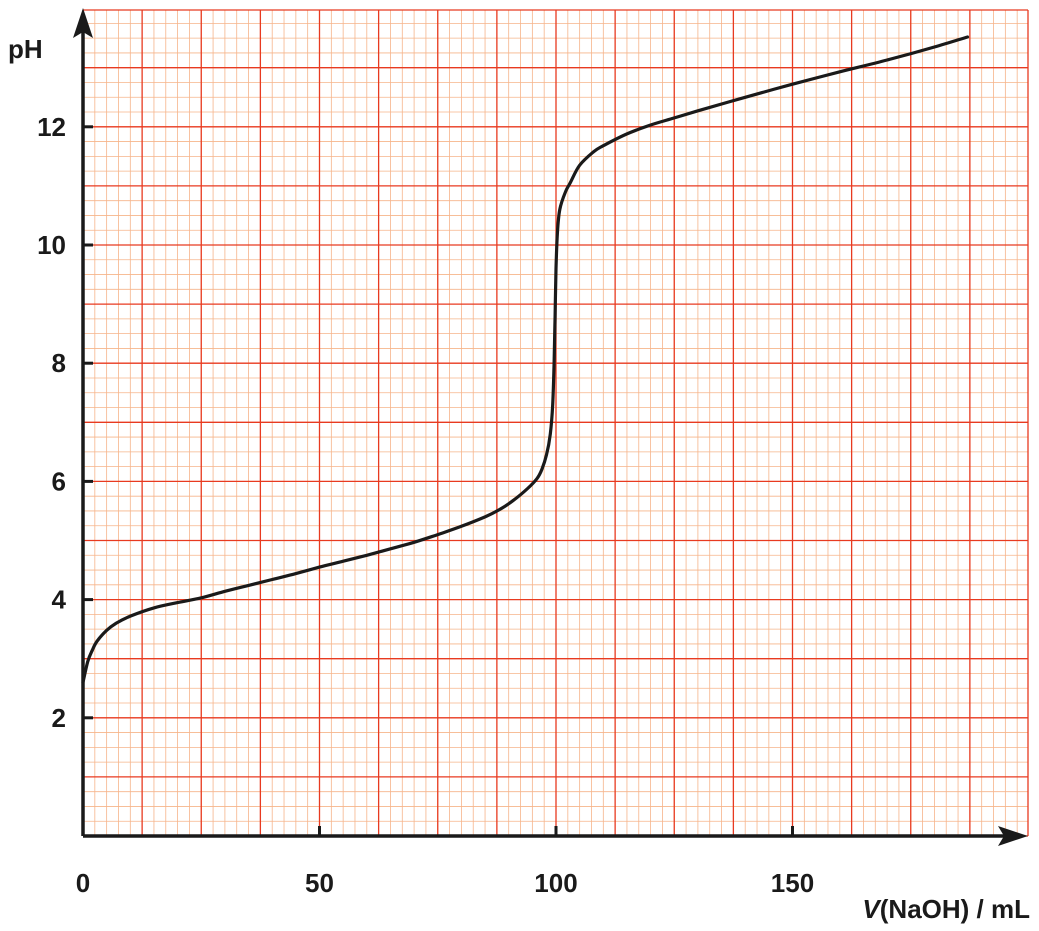 Image resolution: width=1039 pixels, height=931 pixels. What do you see at coordinates (59, 718) in the screenshot?
I see `y-tick-label: 2` at bounding box center [59, 718].